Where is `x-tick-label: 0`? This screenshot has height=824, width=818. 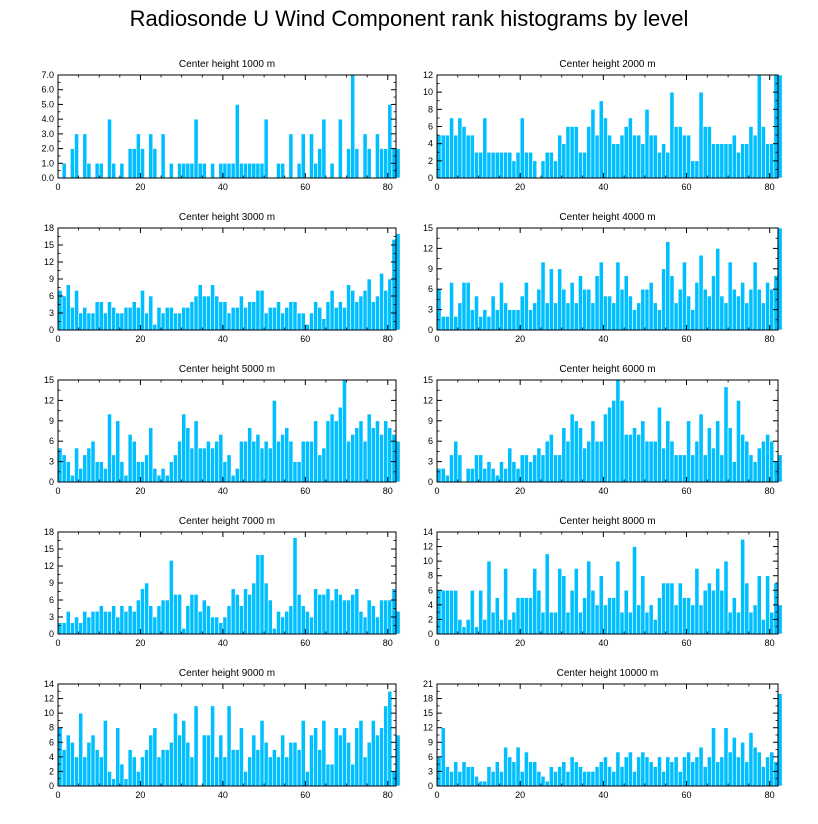
x-tick-label: 0 is located at coordinates (57, 795).